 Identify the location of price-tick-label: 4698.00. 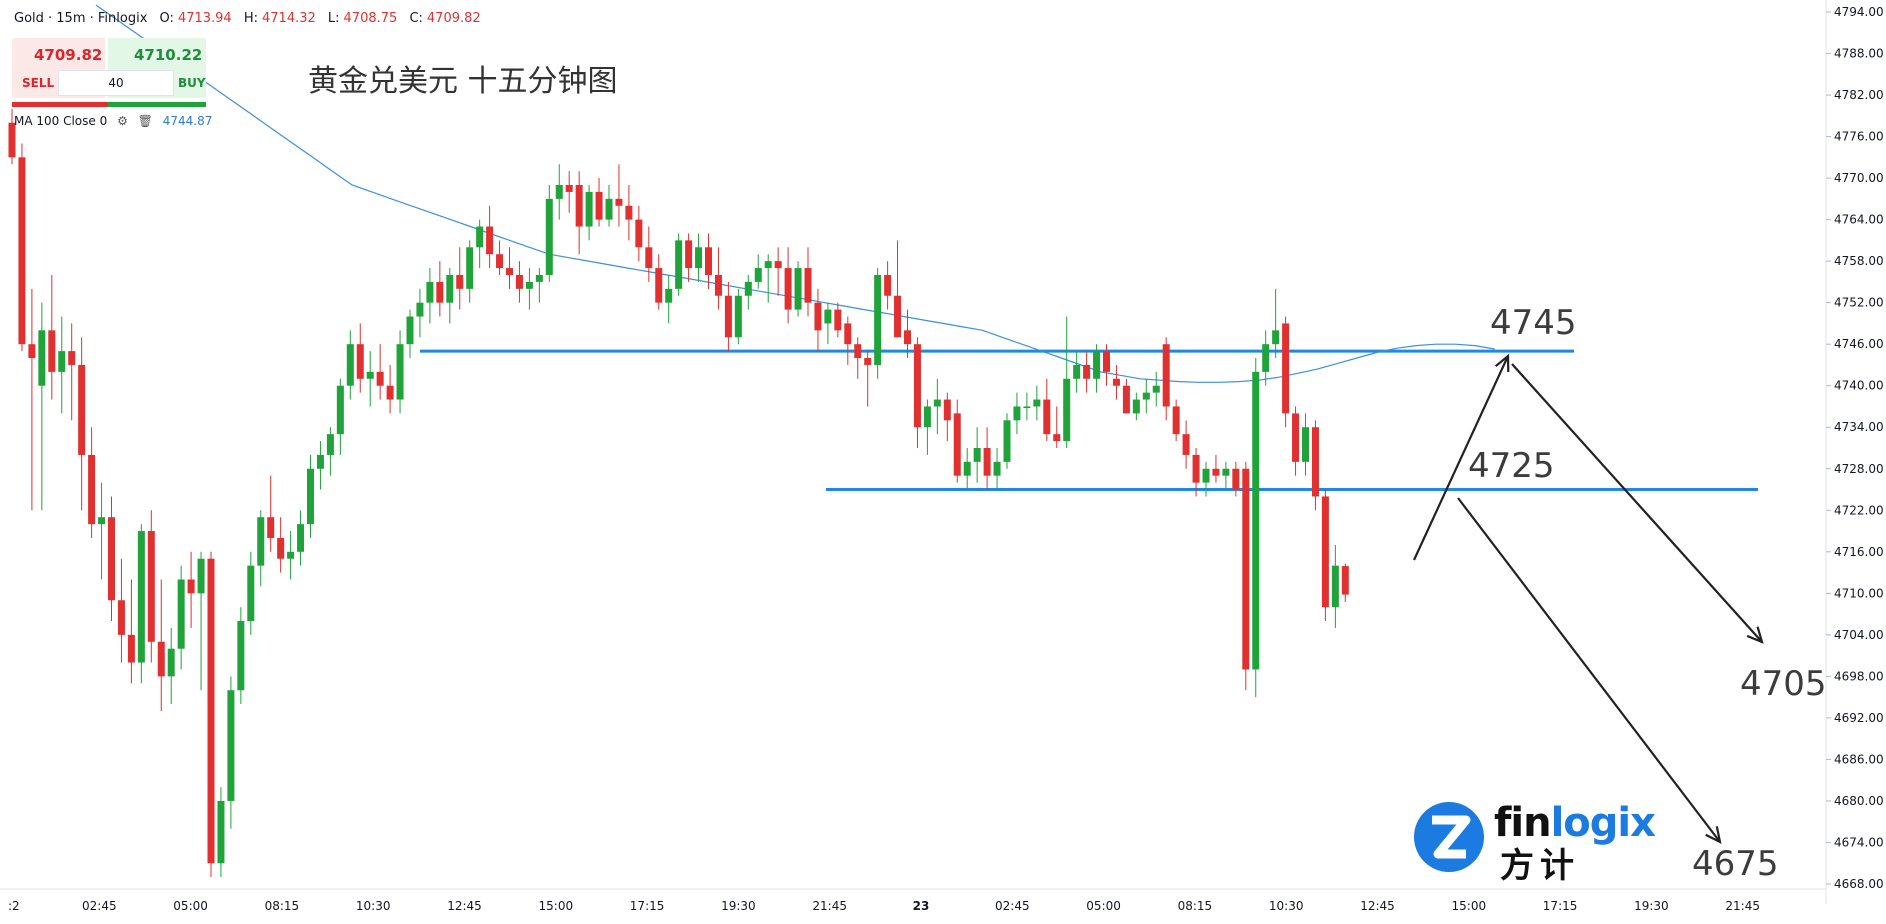
(1859, 676).